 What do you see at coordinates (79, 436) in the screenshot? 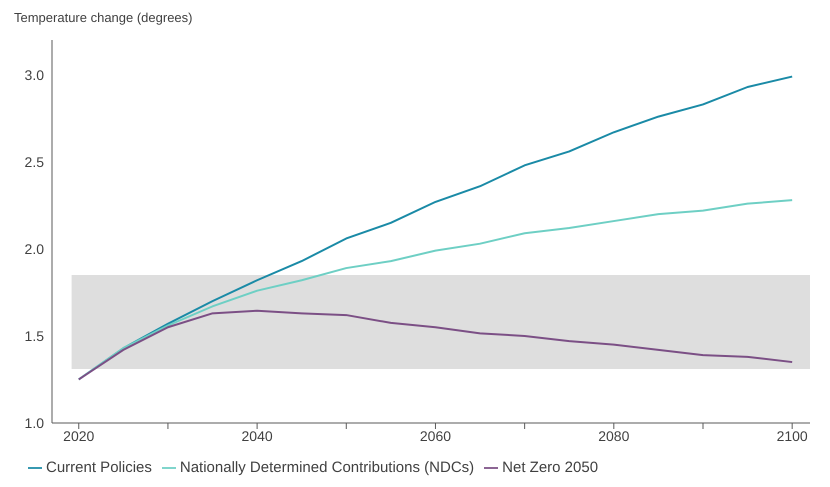
I see `x-tick-label: 2020` at bounding box center [79, 436].